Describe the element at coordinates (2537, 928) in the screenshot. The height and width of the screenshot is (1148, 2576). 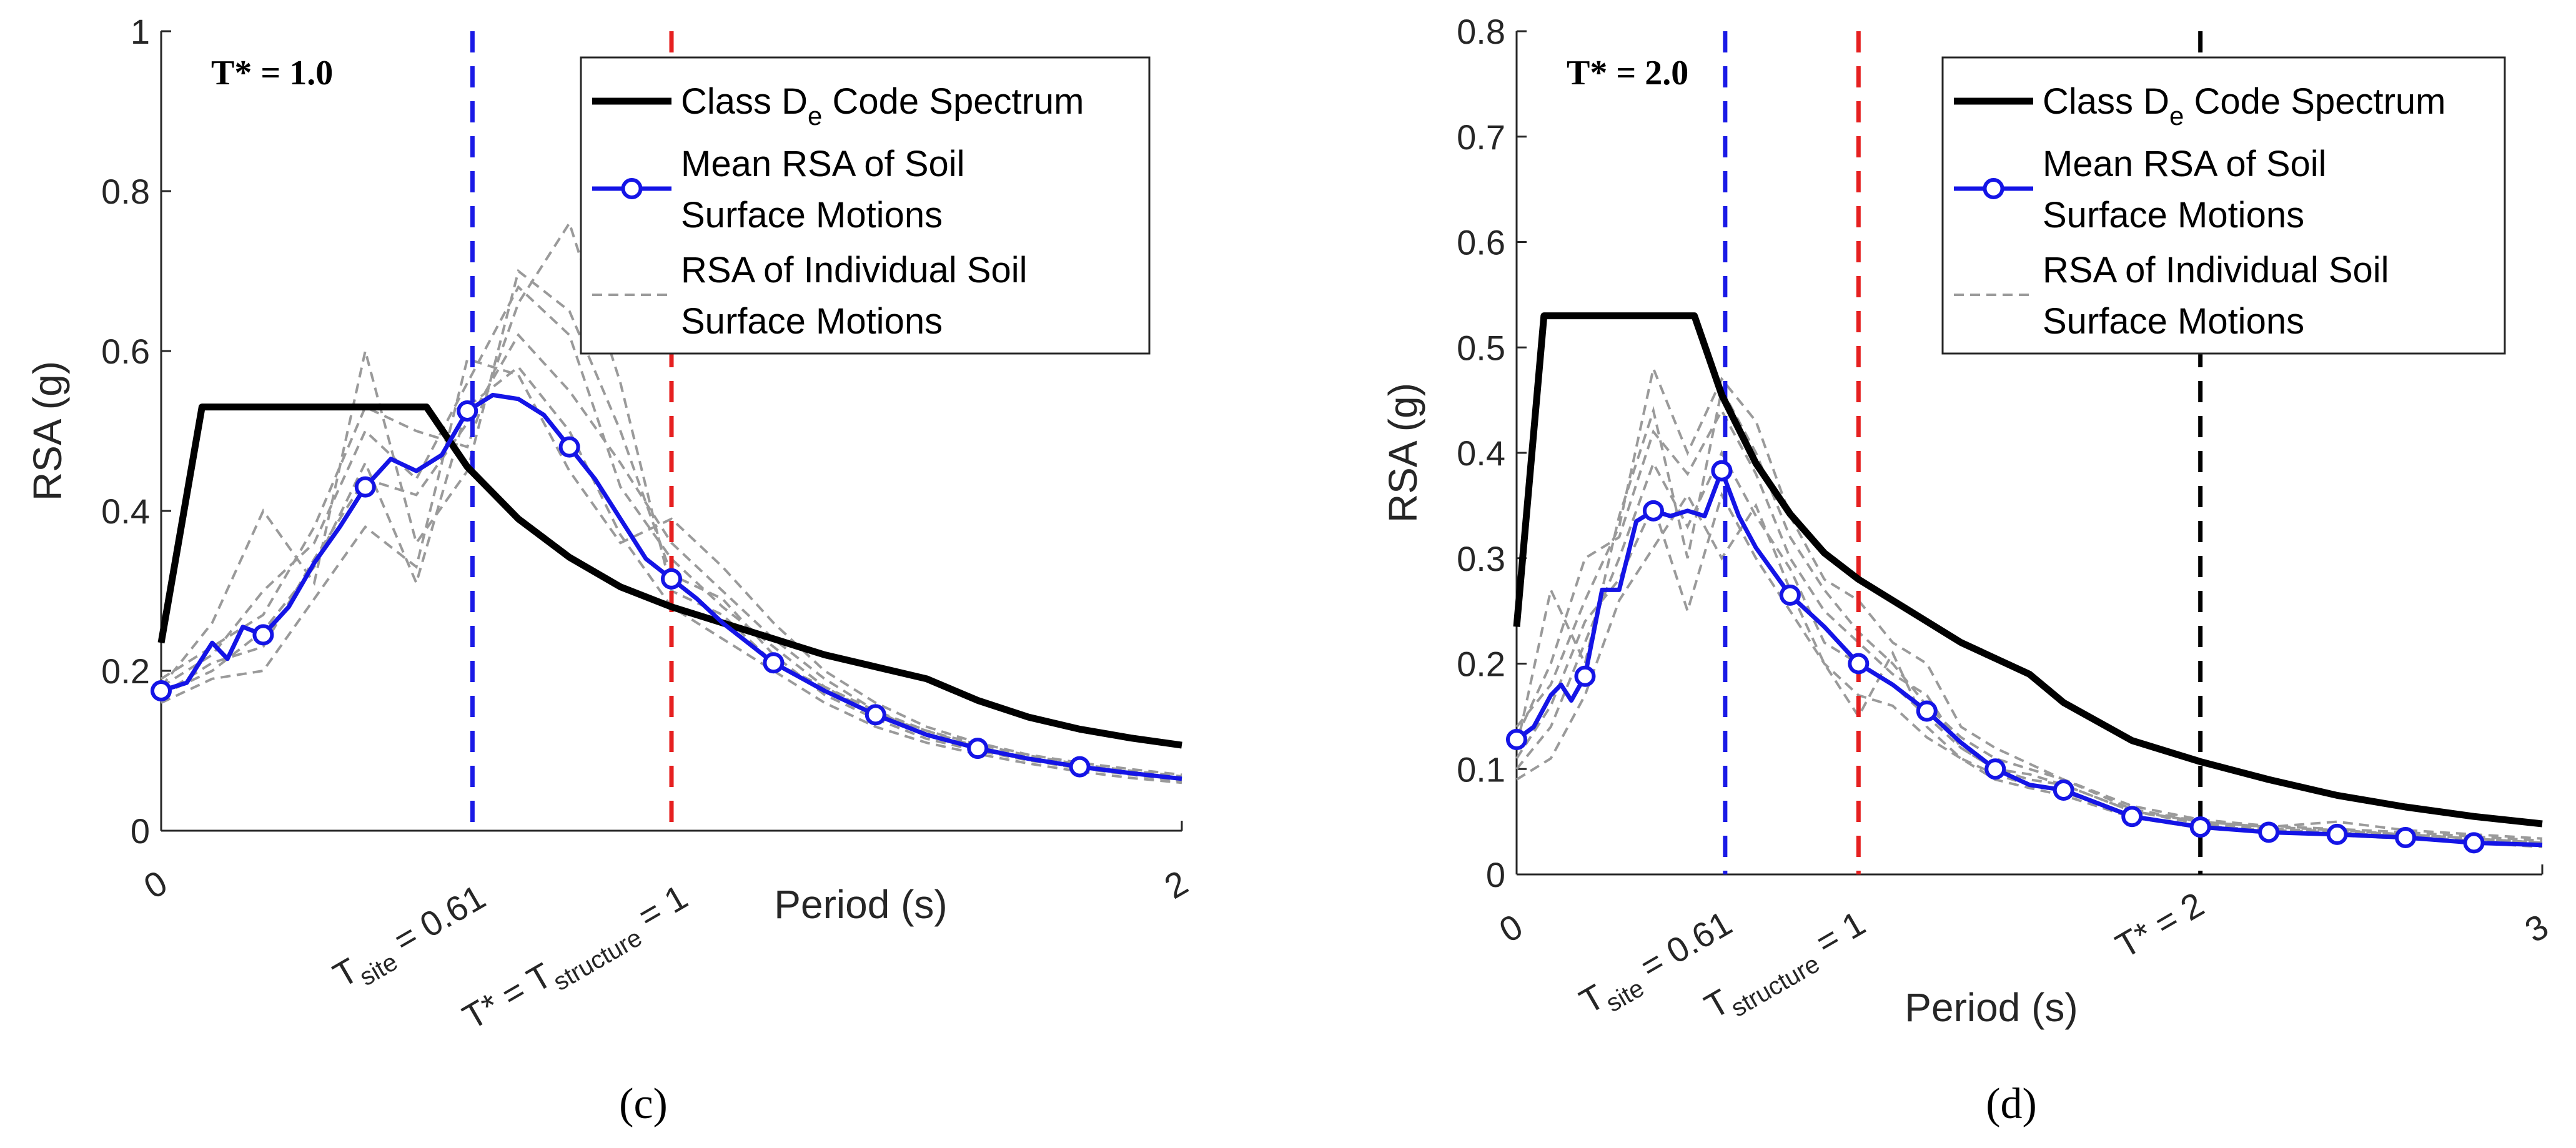
I see `x-tick-label: 3` at that location.